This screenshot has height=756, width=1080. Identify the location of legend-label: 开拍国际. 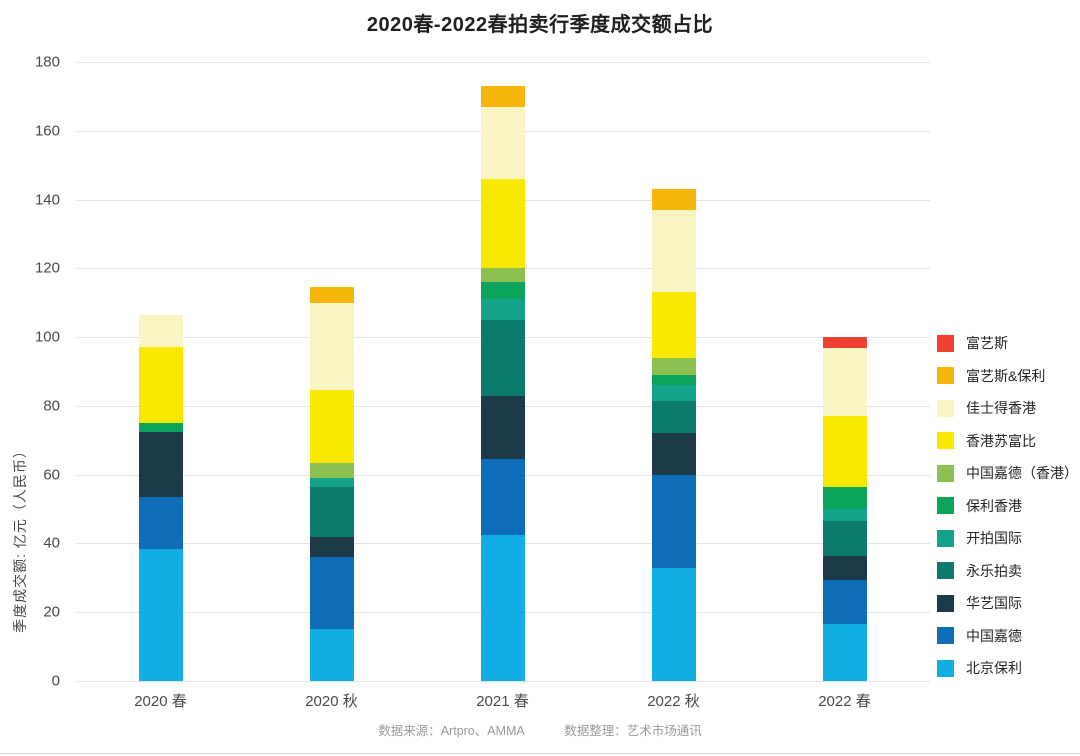
(994, 538).